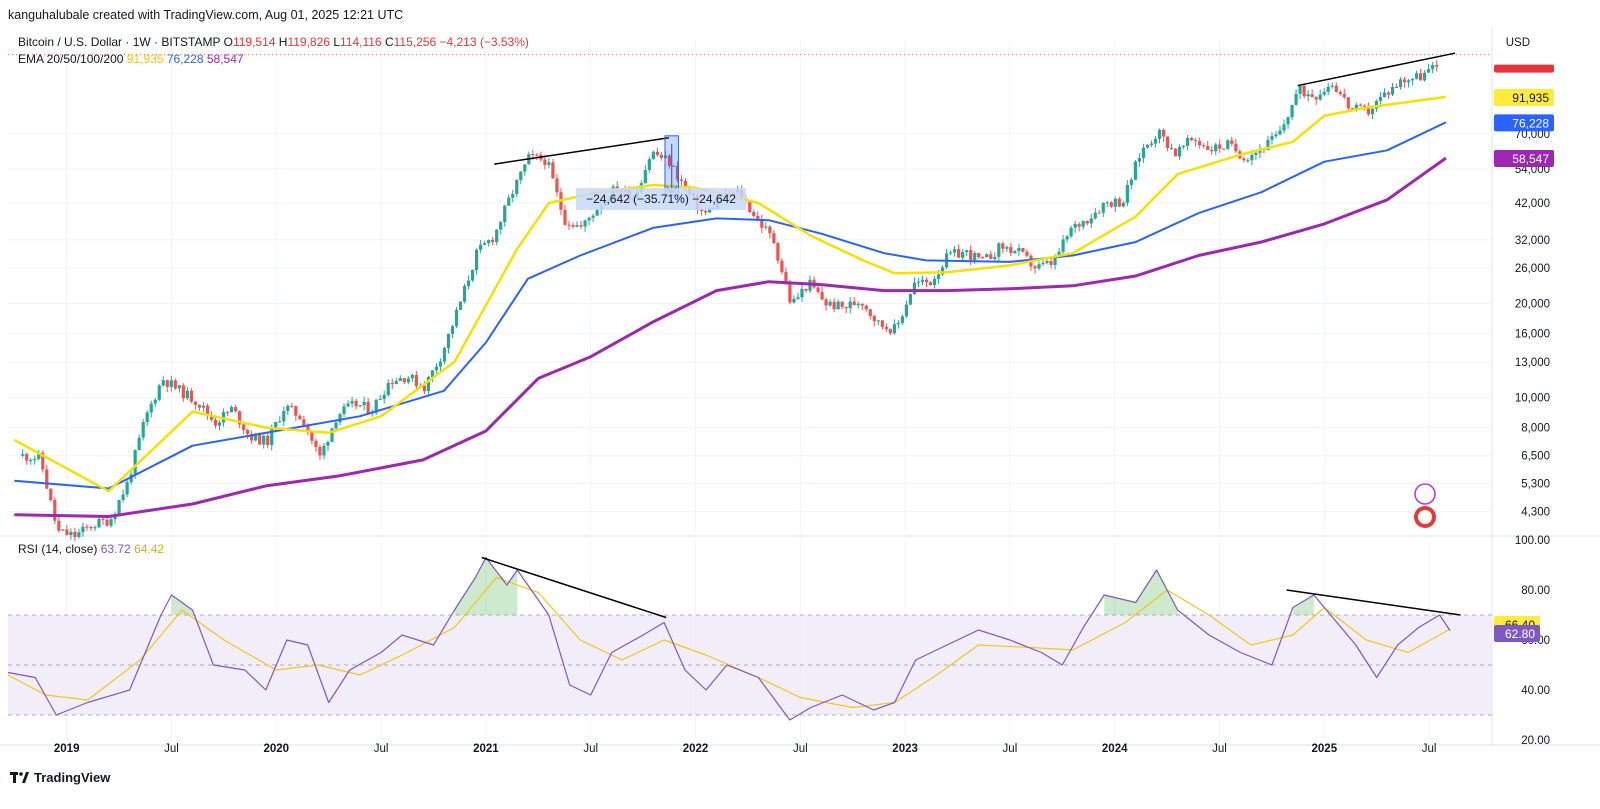  What do you see at coordinates (1524, 123) in the screenshot?
I see `ema50-badge-bg` at bounding box center [1524, 123].